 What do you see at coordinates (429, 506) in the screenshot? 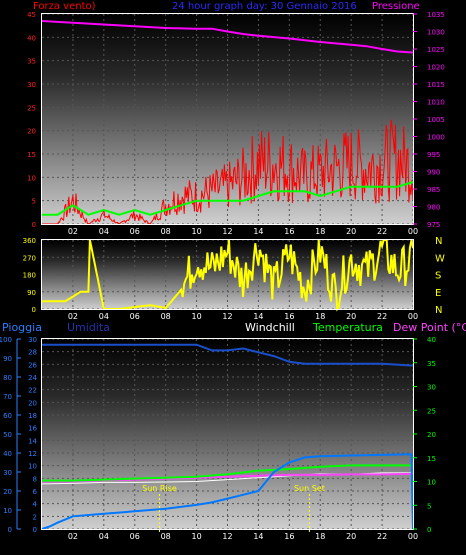
I see `temp-y-tick-5: 5` at bounding box center [429, 506].